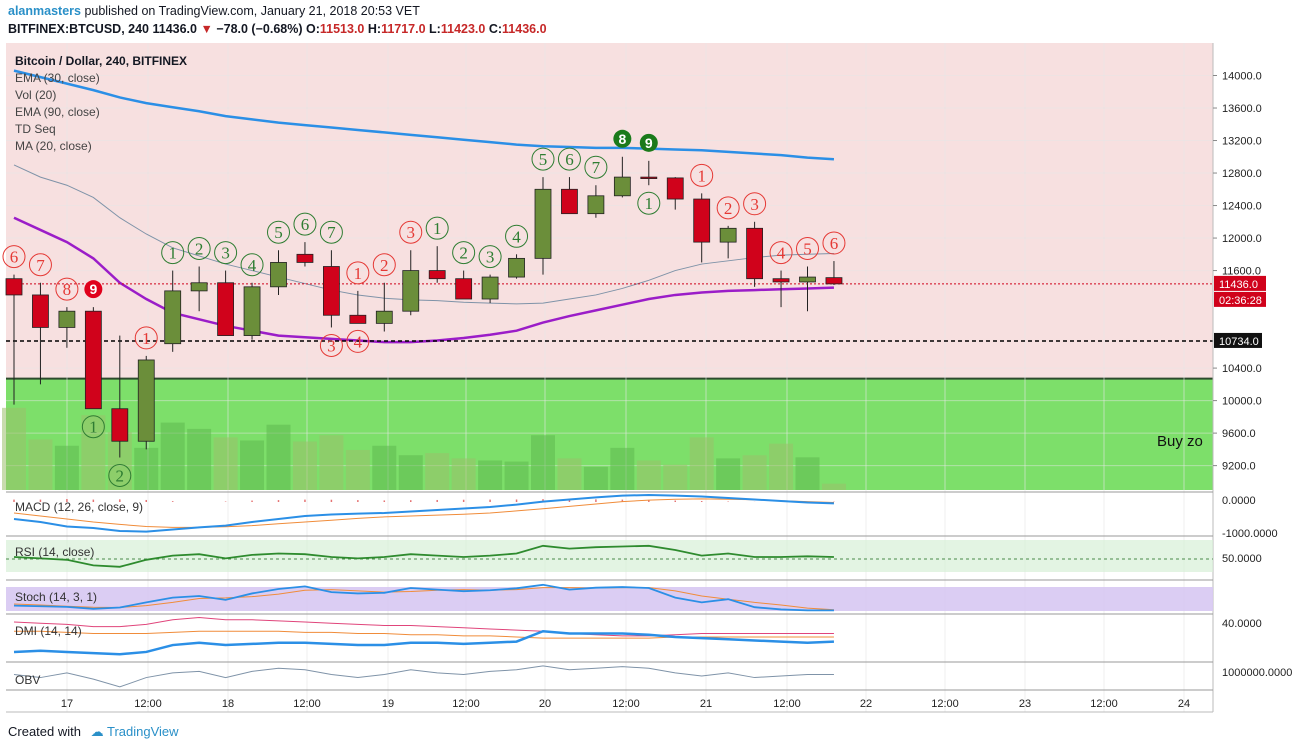  What do you see at coordinates (35, 95) in the screenshot?
I see `legend-entry: Vol (20)` at bounding box center [35, 95].